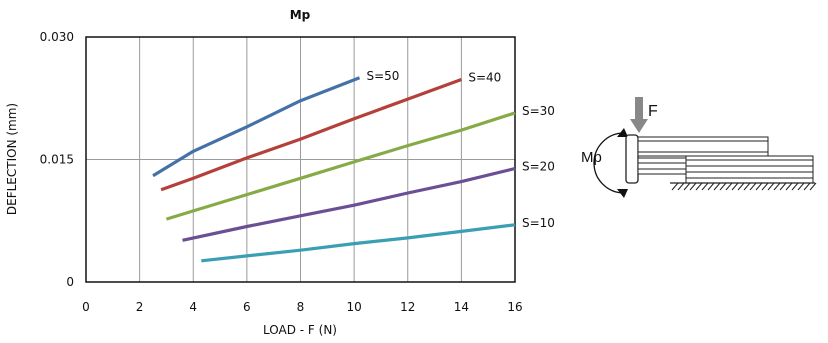  I want to click on y-tick-label: 0.015, so click(57, 160).